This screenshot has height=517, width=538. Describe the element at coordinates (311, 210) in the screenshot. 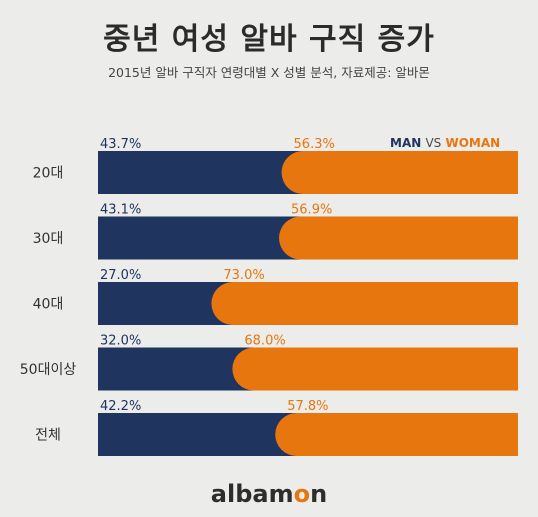

I see `value-label-woman: 56.9%` at that location.